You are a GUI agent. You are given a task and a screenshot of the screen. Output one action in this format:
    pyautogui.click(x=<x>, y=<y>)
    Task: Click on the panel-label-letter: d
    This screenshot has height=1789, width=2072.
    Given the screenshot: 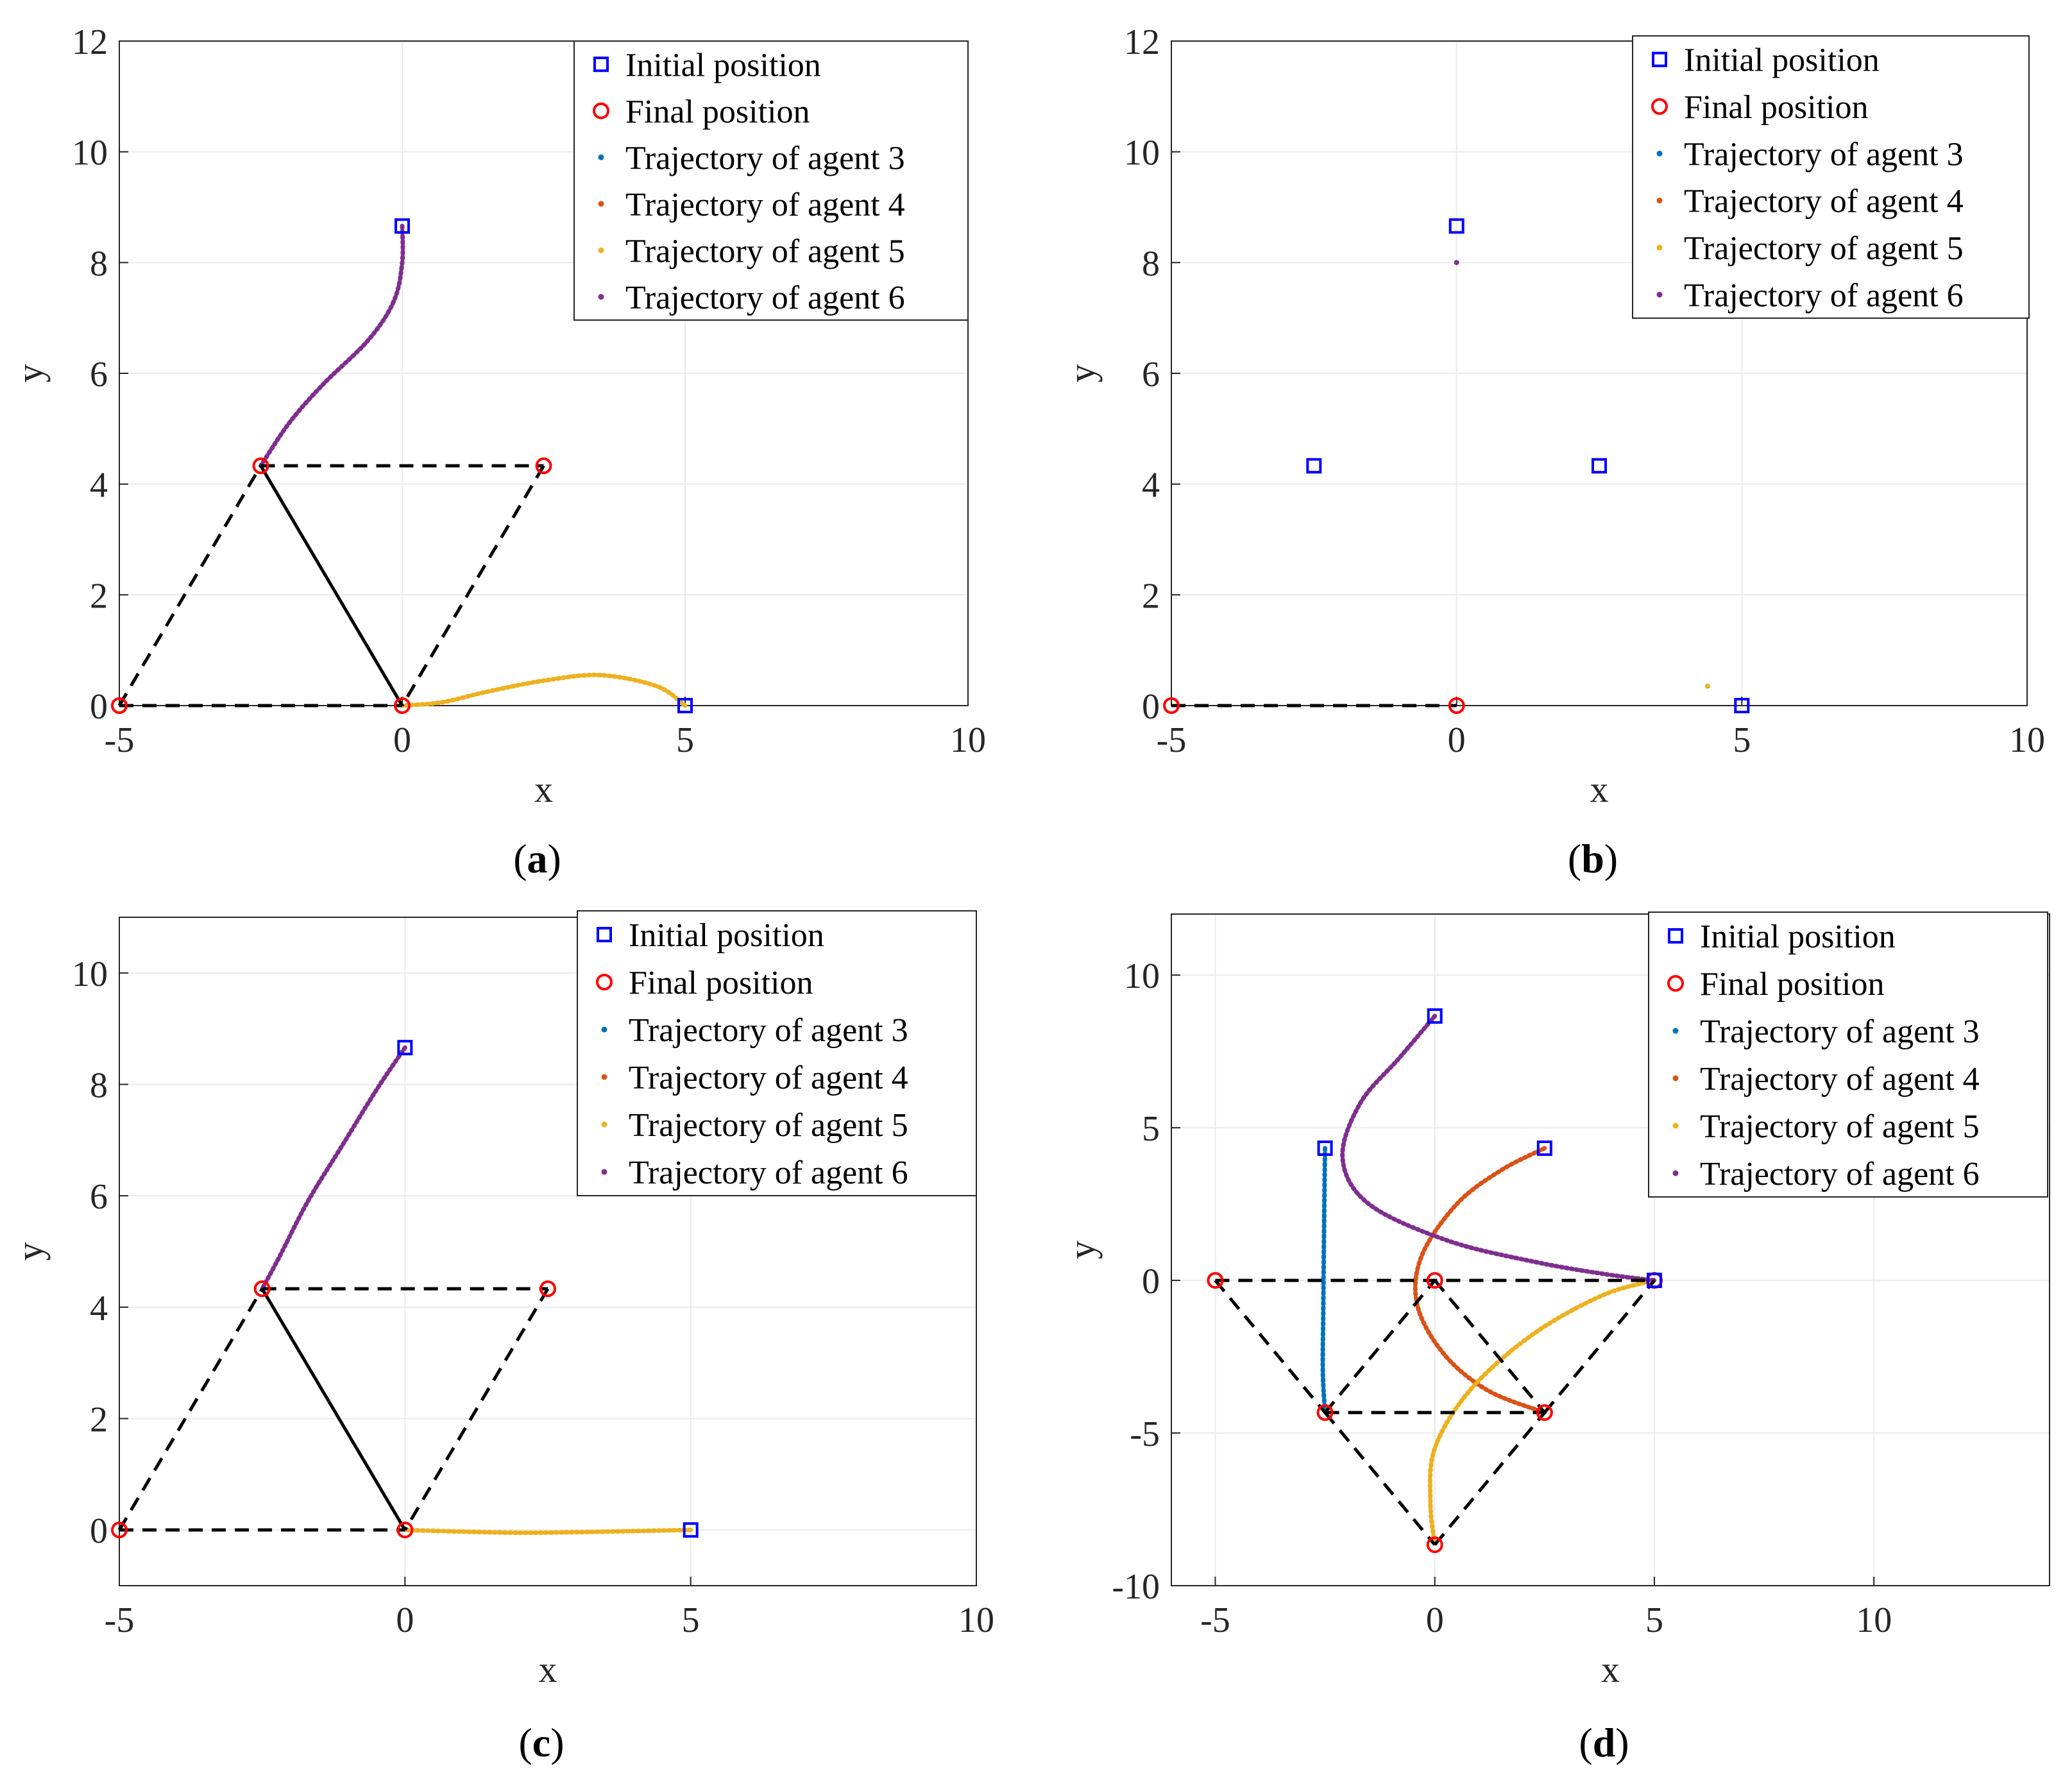 What is the action you would take?
    pyautogui.click(x=1604, y=1742)
    